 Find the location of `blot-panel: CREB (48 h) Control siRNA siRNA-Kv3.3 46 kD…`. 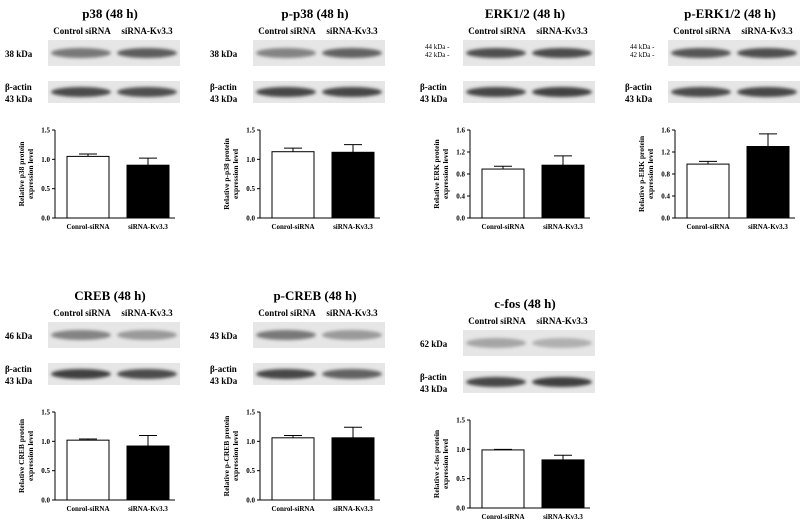

blot-panel: CREB (48 h) Control siRNA siRNA-Kv3.3 46 kD… is located at coordinates (92, 400).